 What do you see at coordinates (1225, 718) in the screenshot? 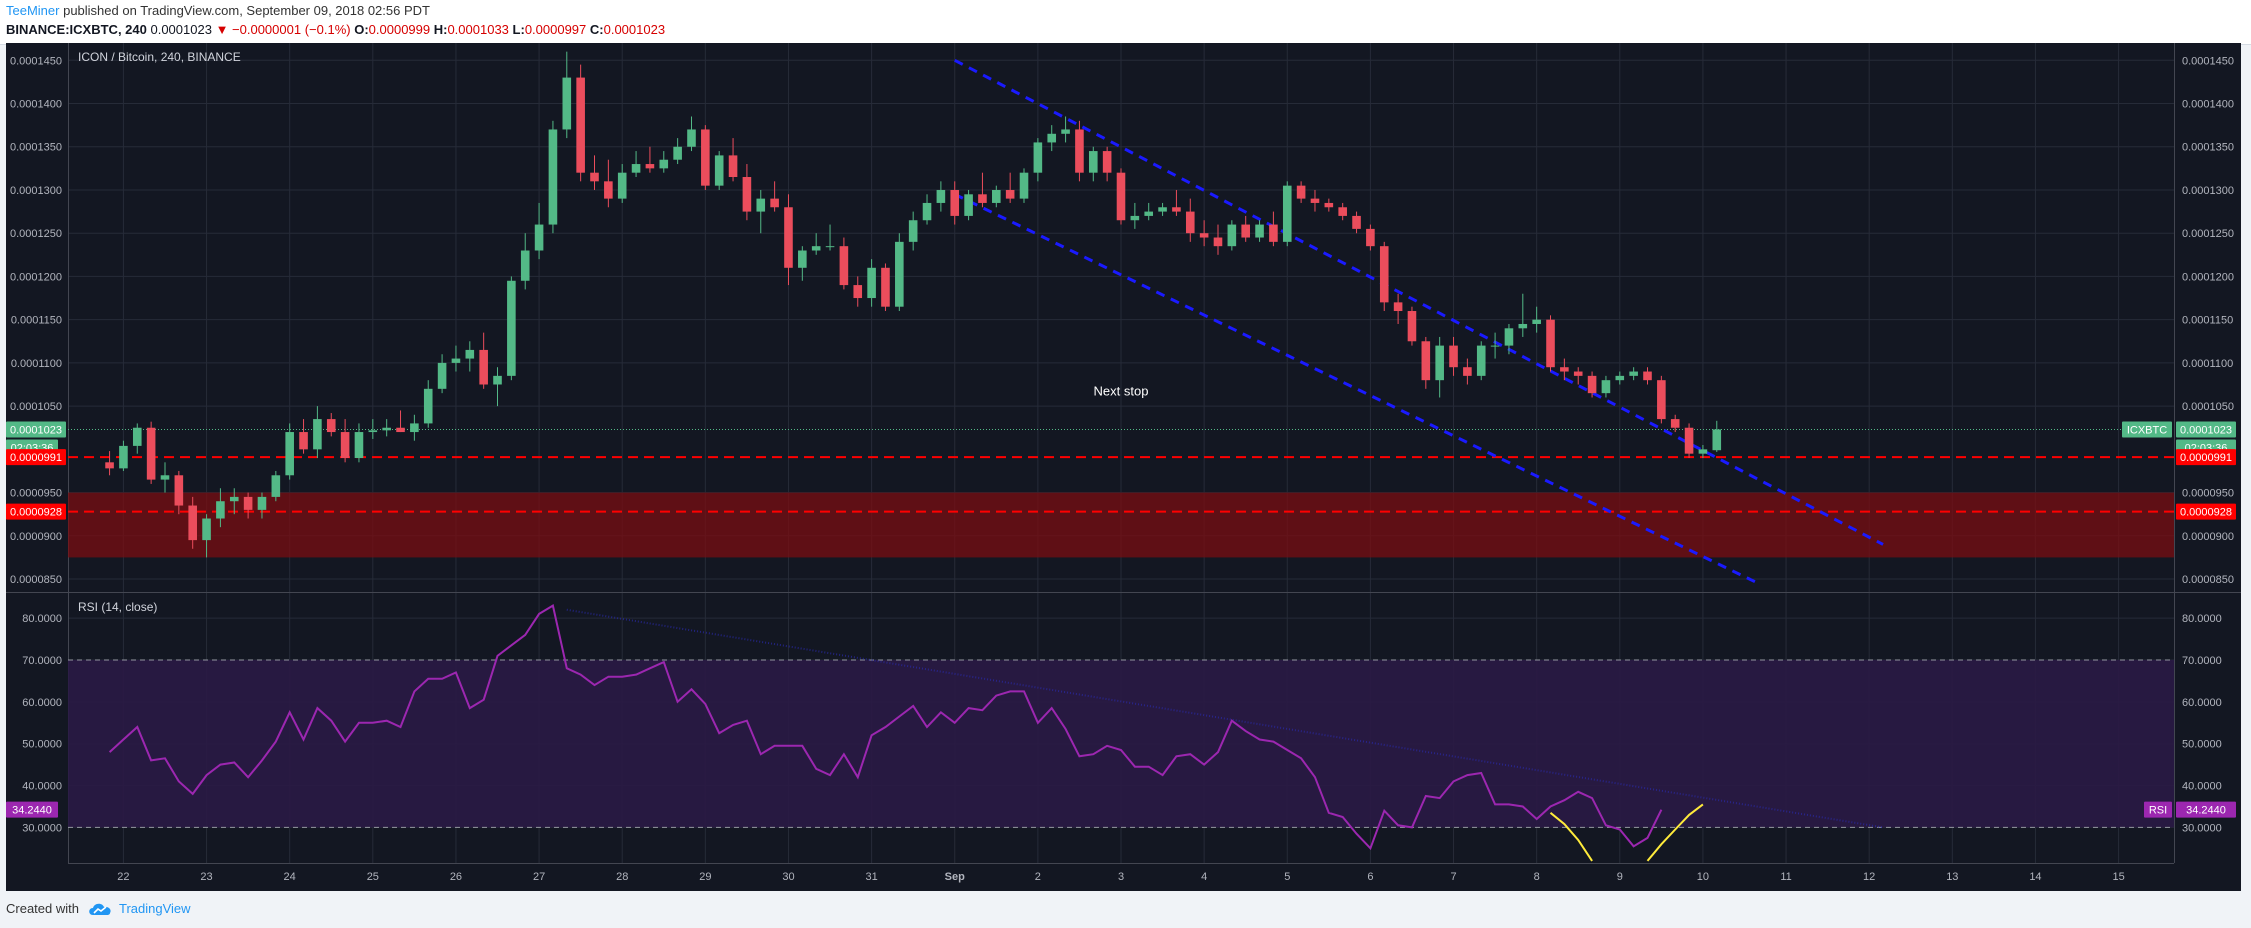
I see `rsi-trendline` at bounding box center [1225, 718].